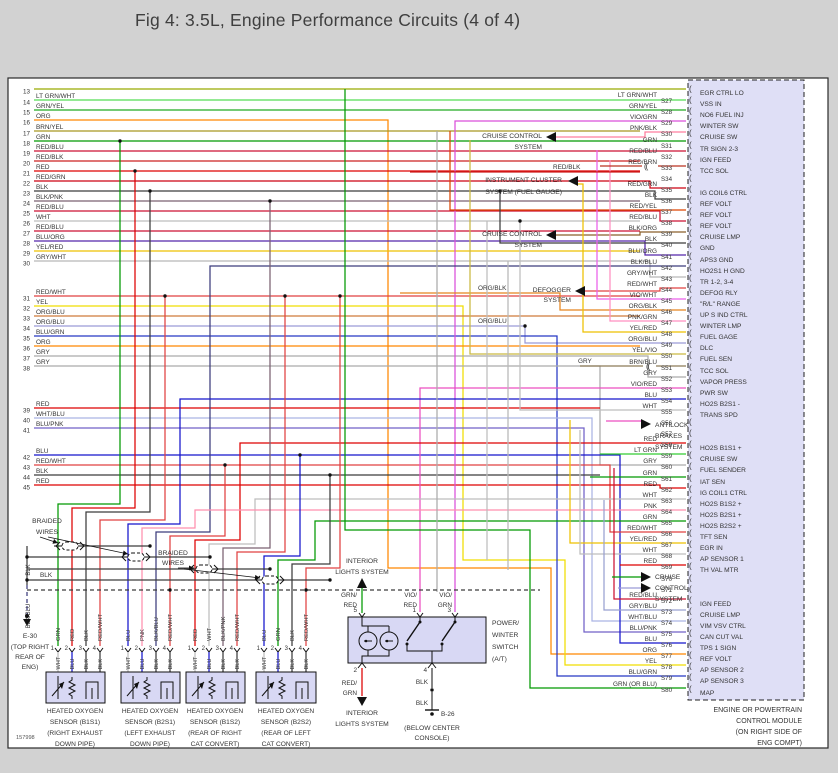 This screenshot has height=773, width=838. What do you see at coordinates (432, 733) in the screenshot?
I see `b26-location-label: (BELOW CENTER CONSOLE)` at bounding box center [432, 733].